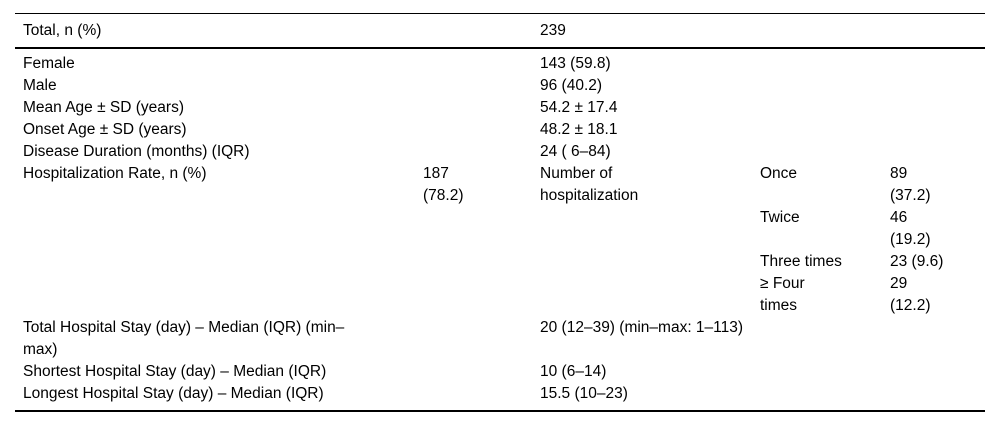  Describe the element at coordinates (115, 173) in the screenshot. I see `row-label: Hospitalization Rate, n (%)` at that location.